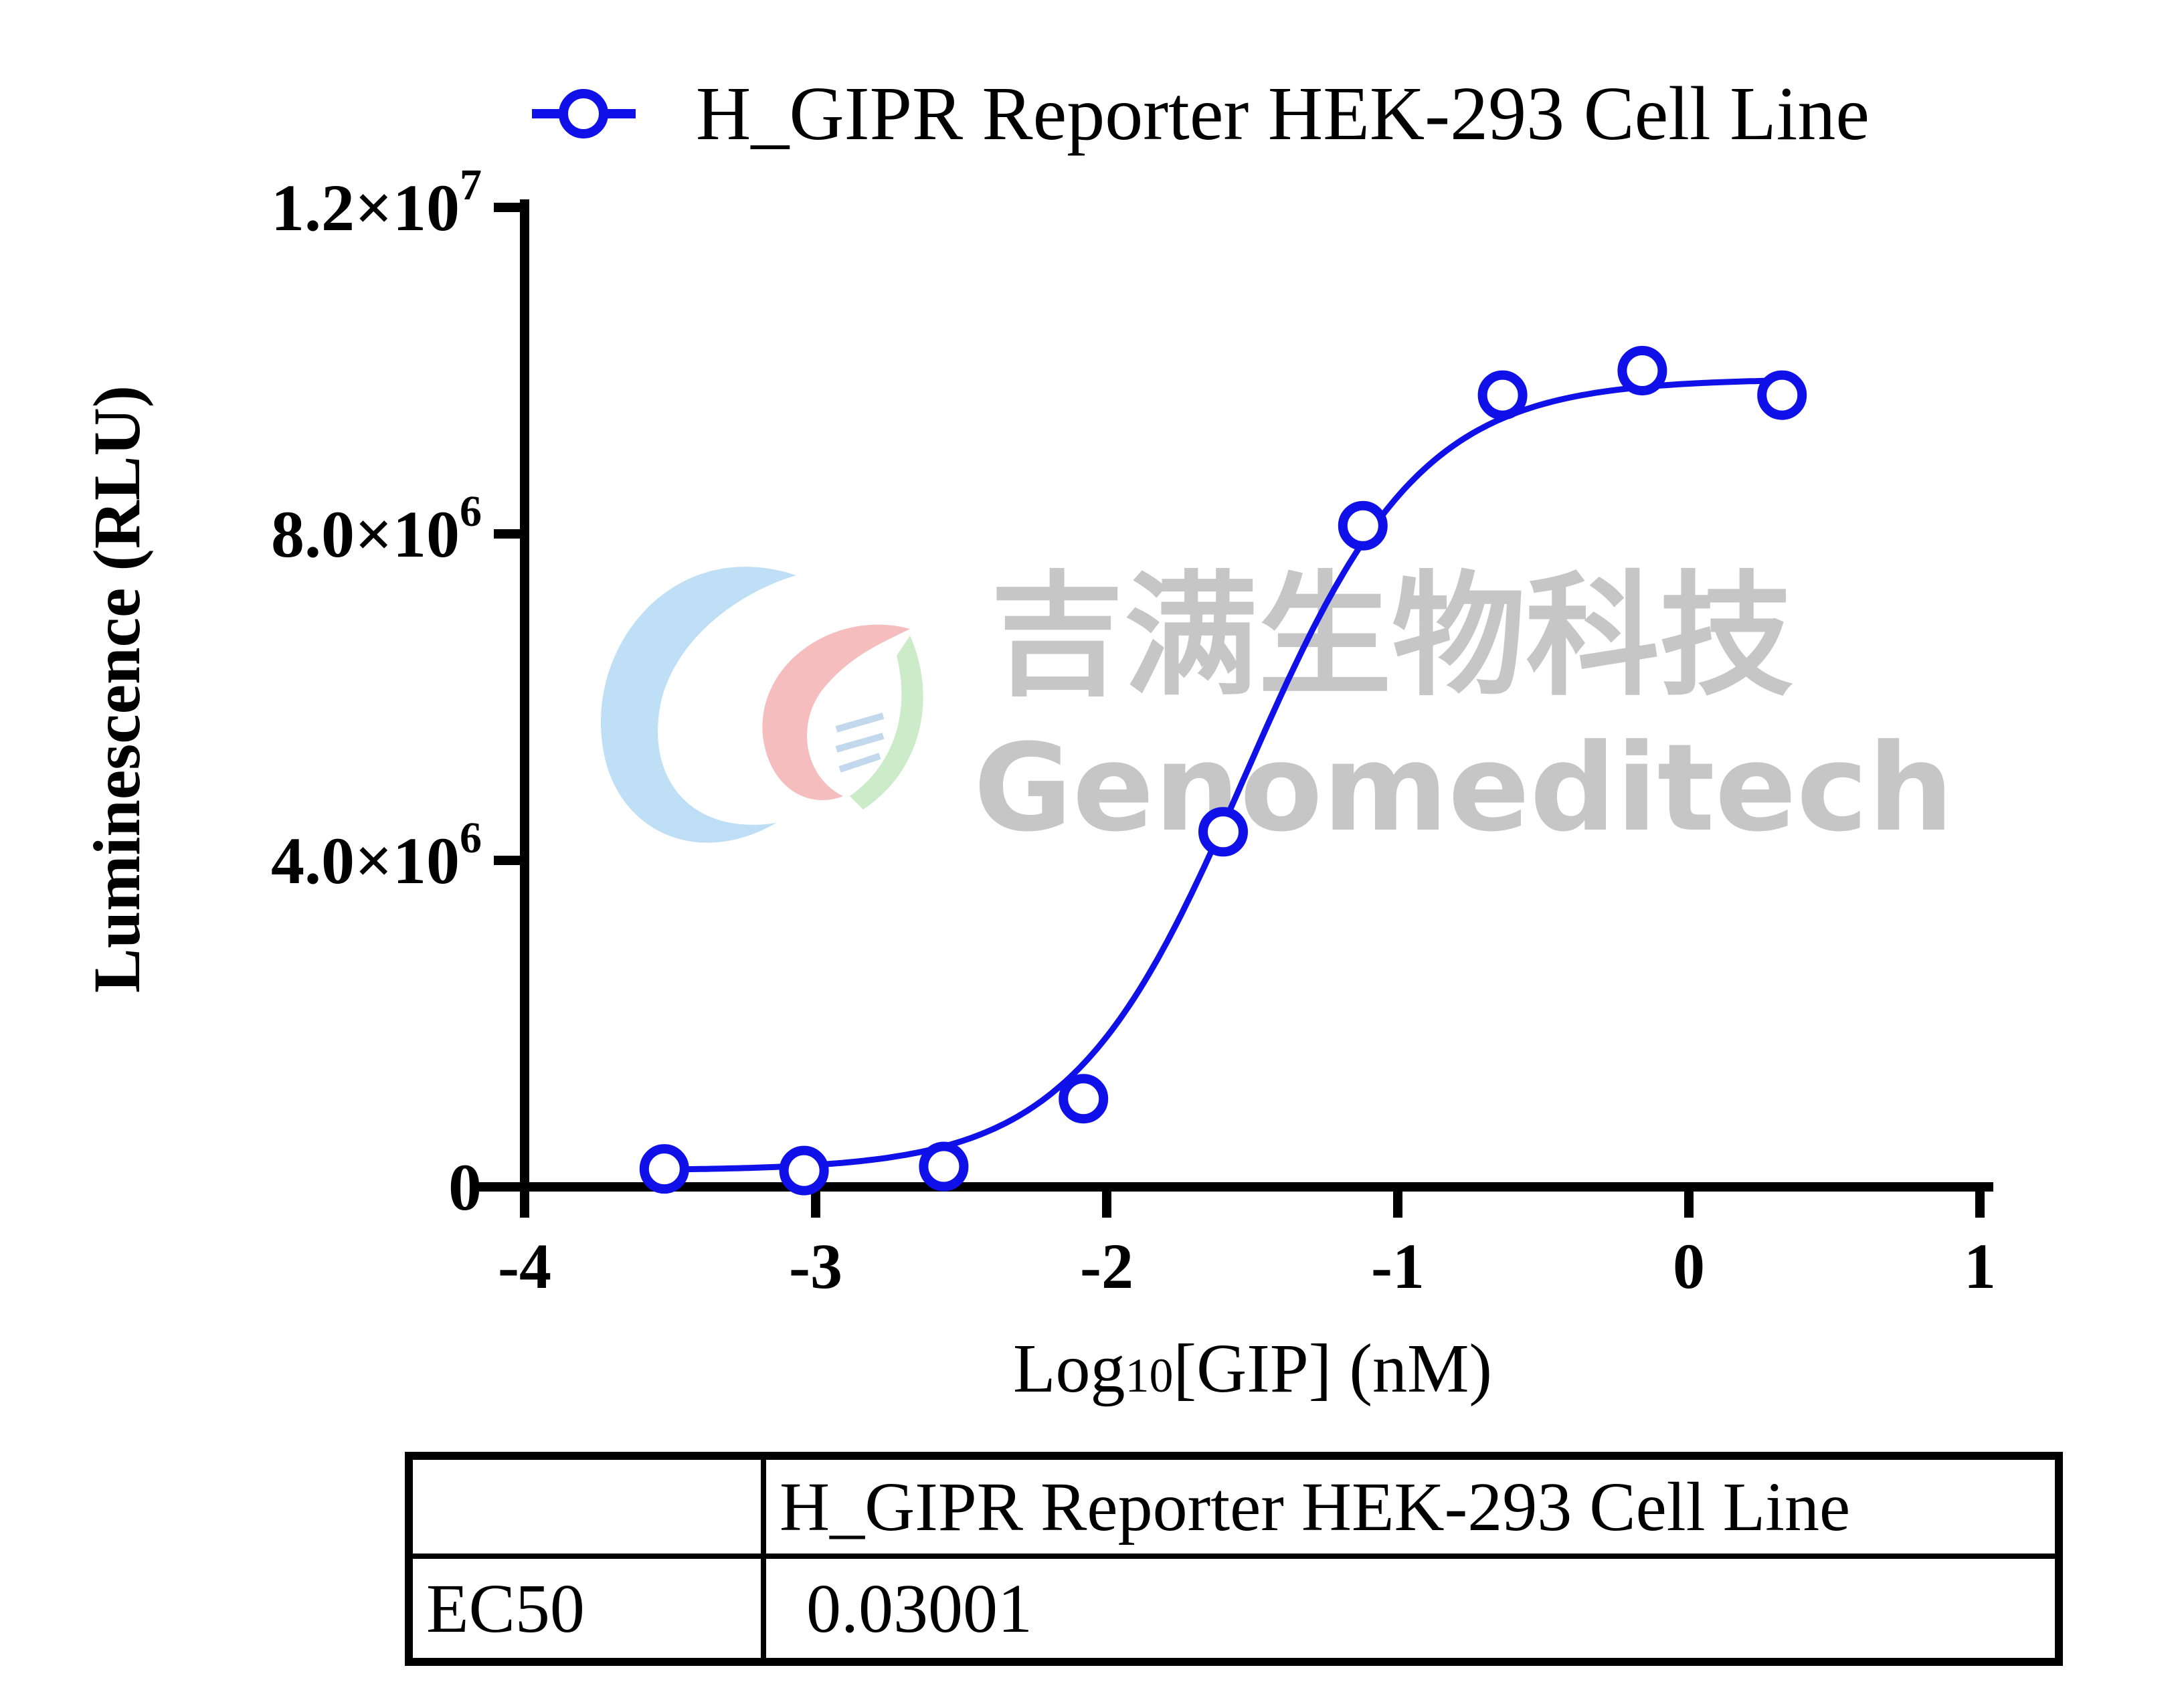 The image size is (2184, 1694). I want to click on x-tick-label: 0, so click(1689, 1266).